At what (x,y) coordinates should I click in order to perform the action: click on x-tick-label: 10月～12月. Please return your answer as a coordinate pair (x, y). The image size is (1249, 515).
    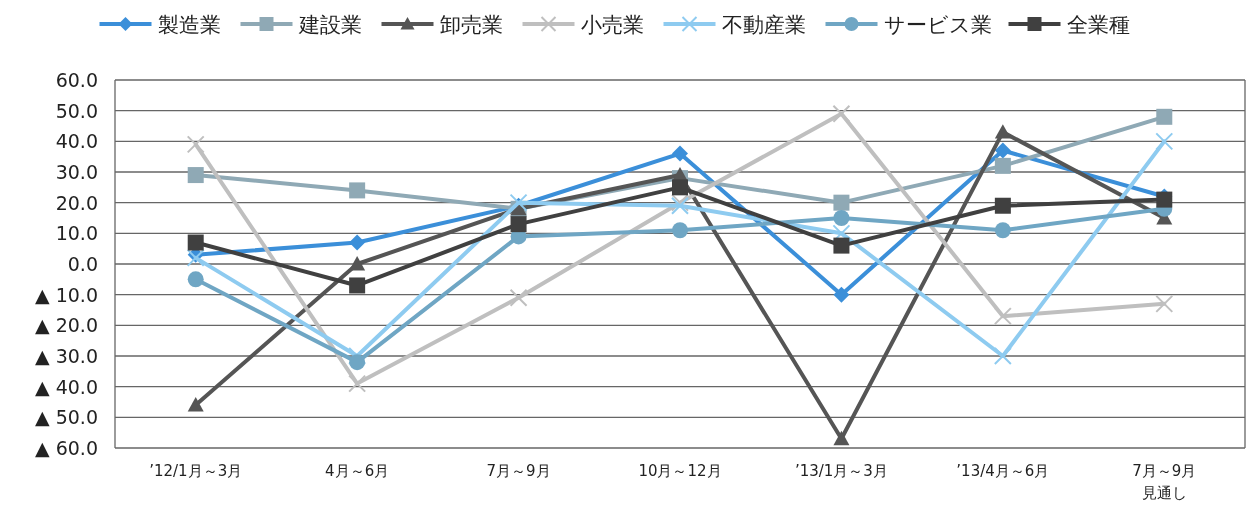
    Looking at the image, I should click on (680, 471).